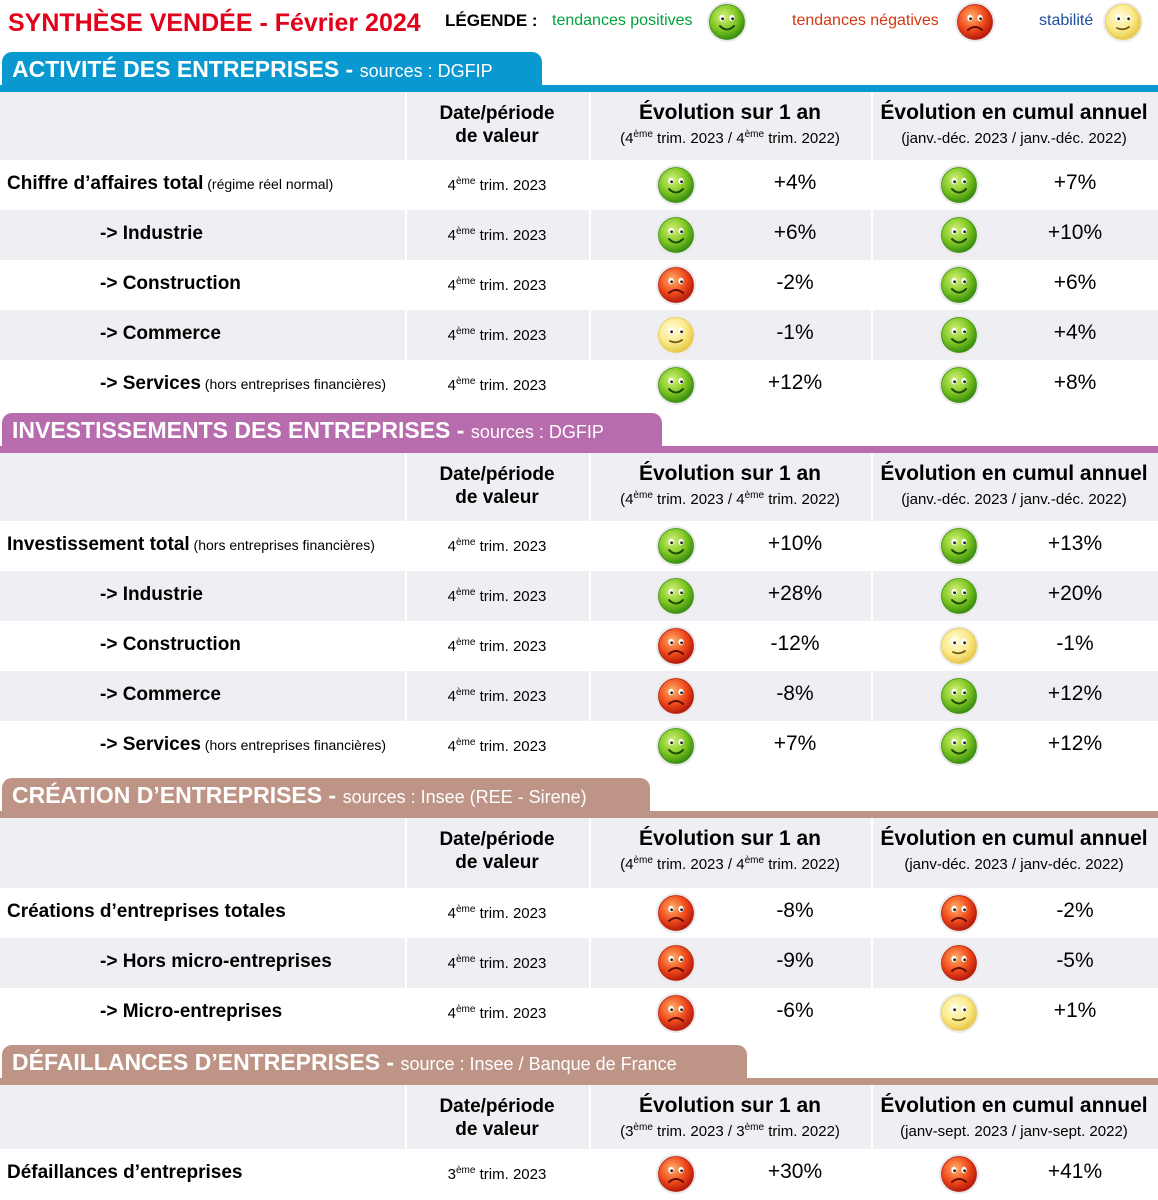  I want to click on table-row: -> Commerce 4ème trim. 2023 -8% +12%, so click(579, 696).